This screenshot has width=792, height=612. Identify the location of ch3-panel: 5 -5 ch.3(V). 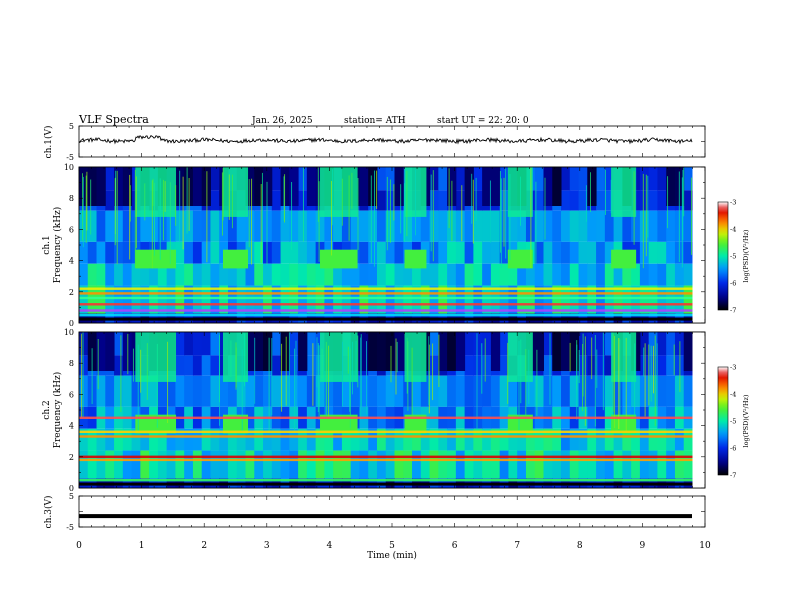
(374, 512).